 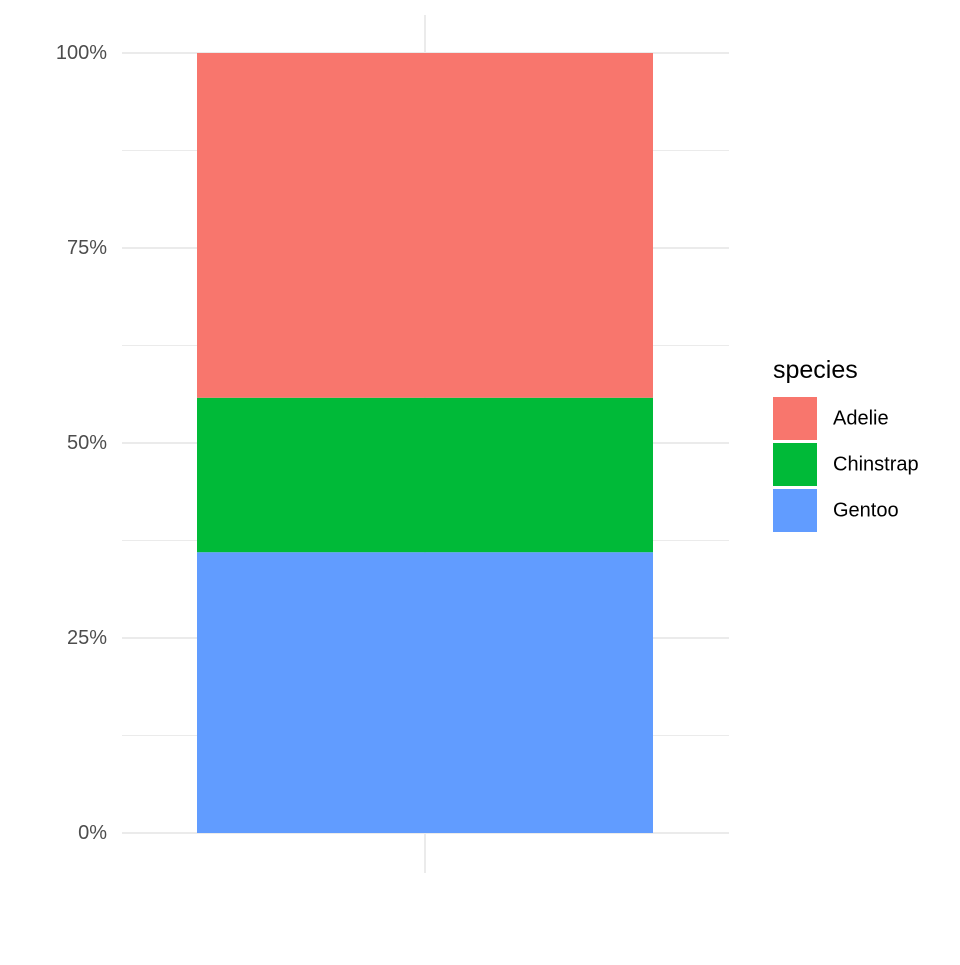 I want to click on legend-title: species, so click(x=815, y=370).